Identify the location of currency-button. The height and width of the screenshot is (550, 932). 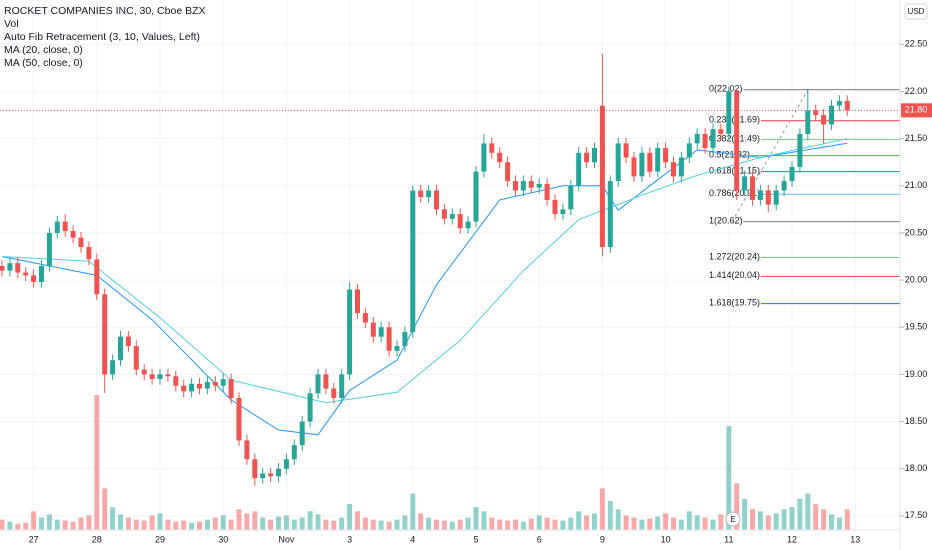
(916, 11).